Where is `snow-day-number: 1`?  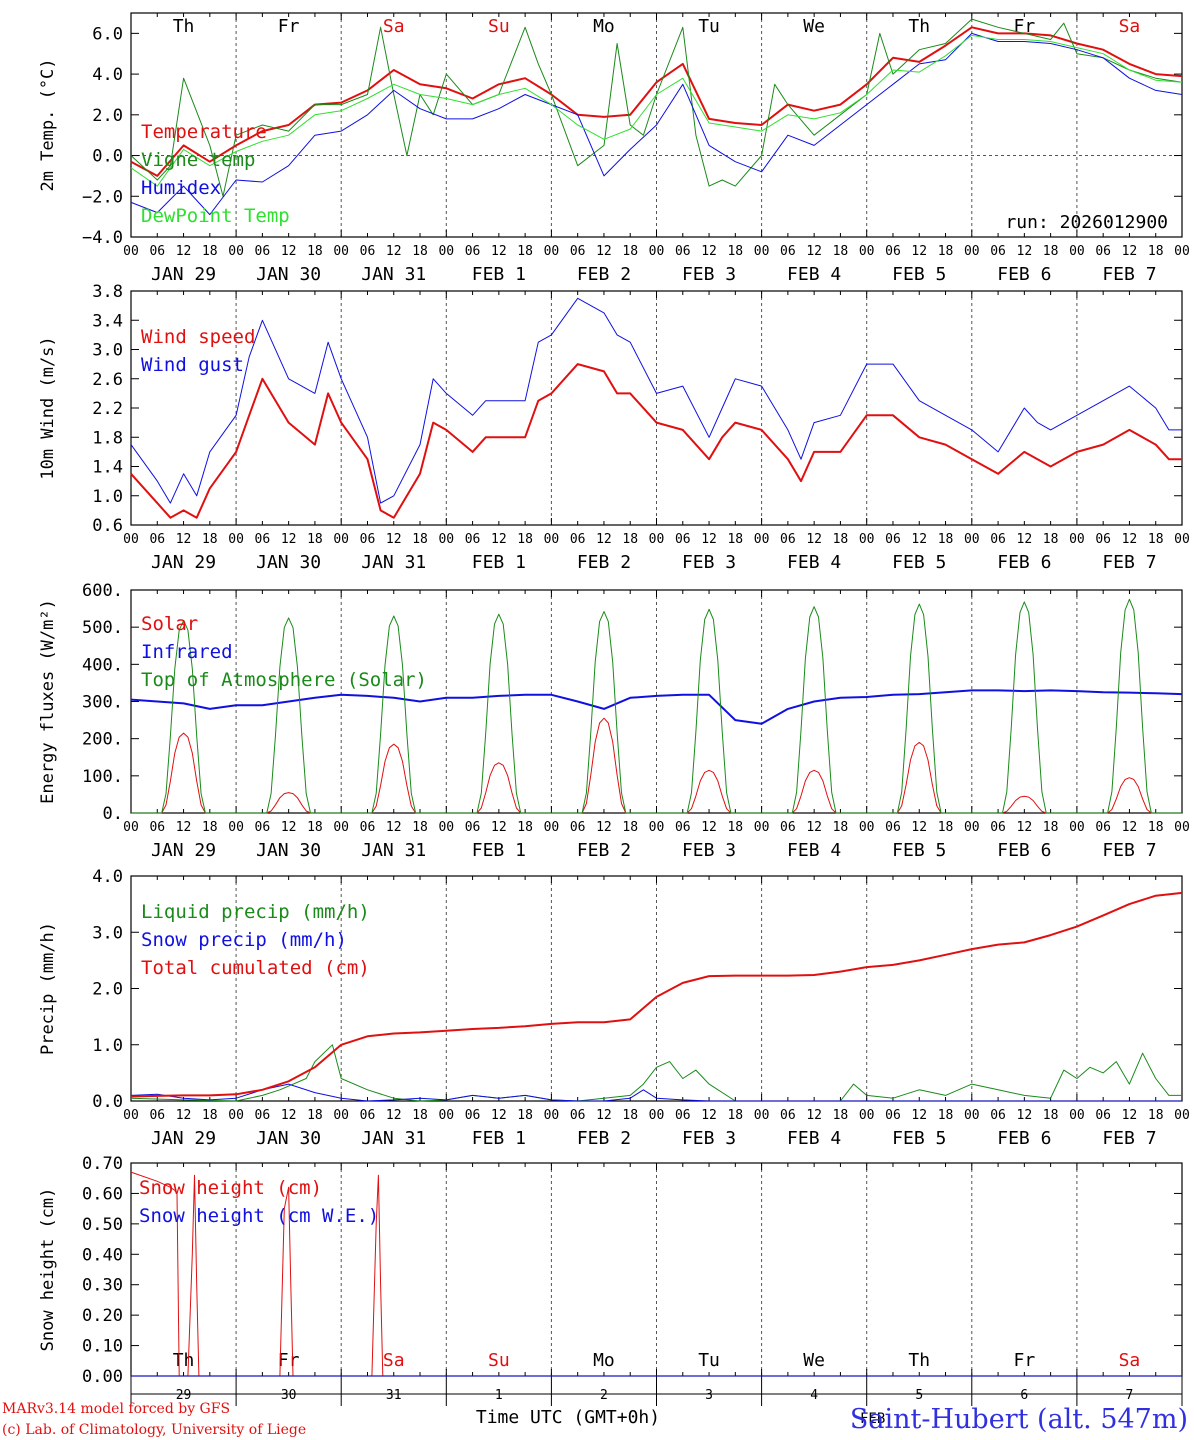 snow-day-number: 1 is located at coordinates (499, 1395).